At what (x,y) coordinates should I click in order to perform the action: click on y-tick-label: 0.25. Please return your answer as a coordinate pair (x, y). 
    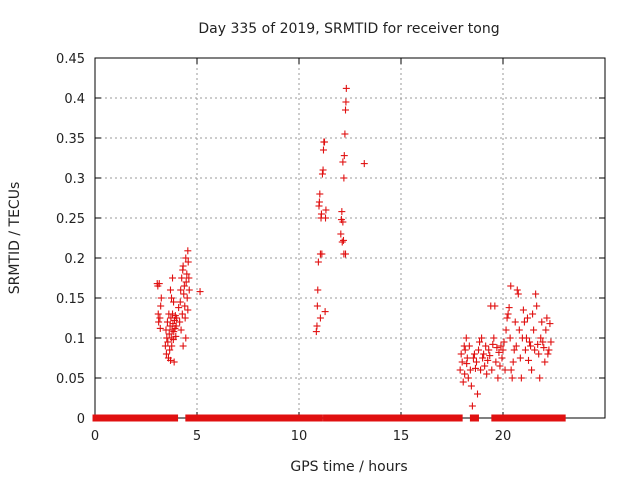
    Looking at the image, I should click on (70, 219).